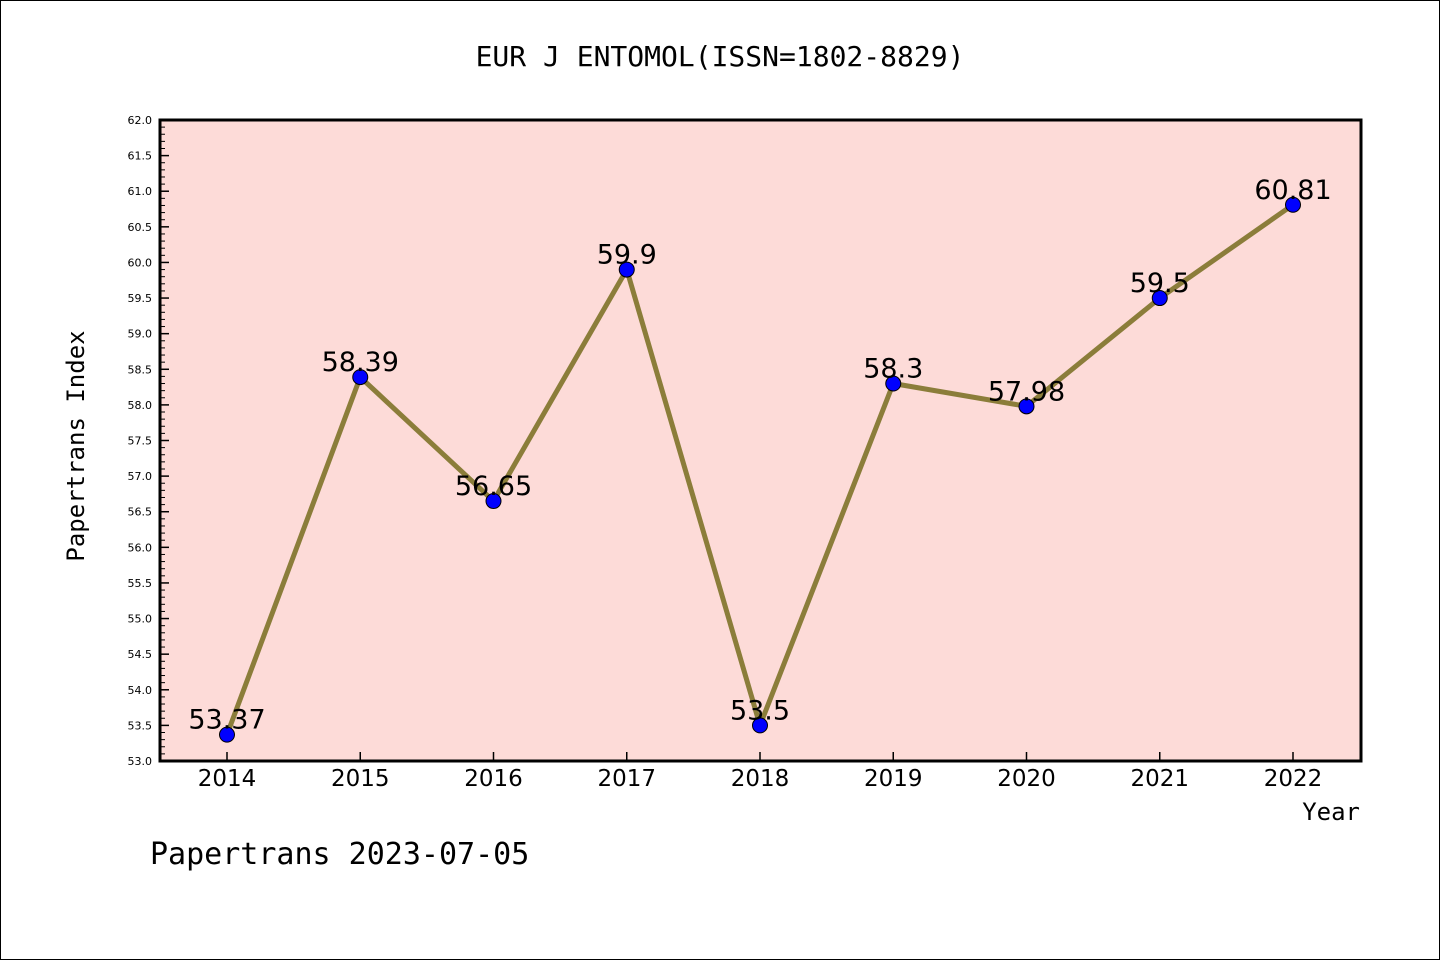 The width and height of the screenshot is (1440, 960). I want to click on x-tick-label: 2020, so click(1026, 779).